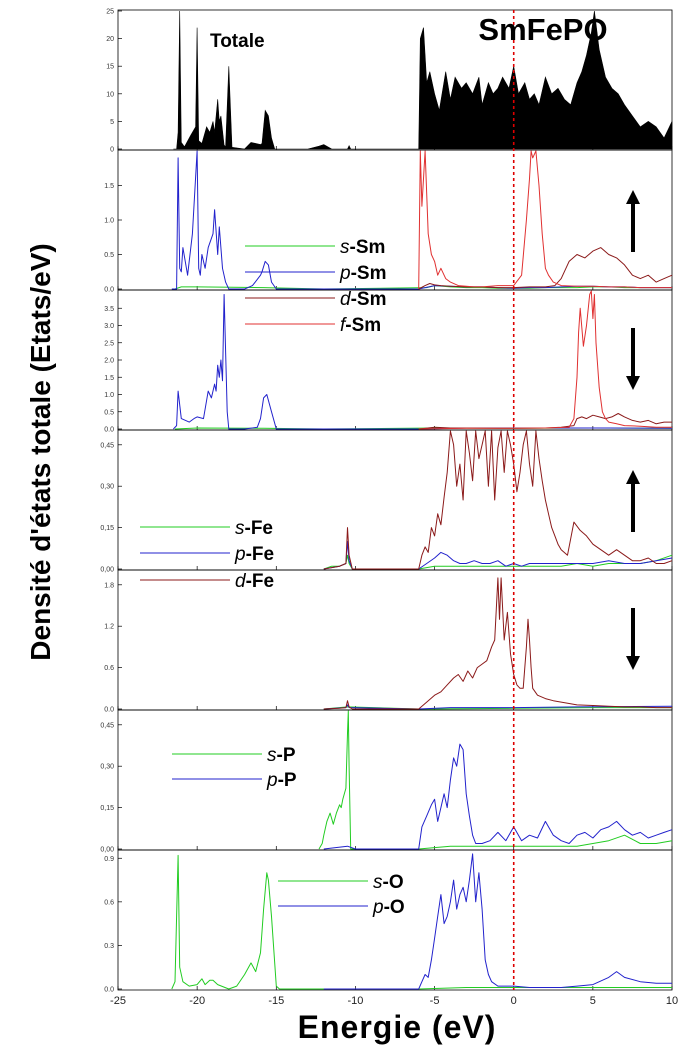  What do you see at coordinates (388, 882) in the screenshot?
I see `legend-label: s-O` at bounding box center [388, 882].